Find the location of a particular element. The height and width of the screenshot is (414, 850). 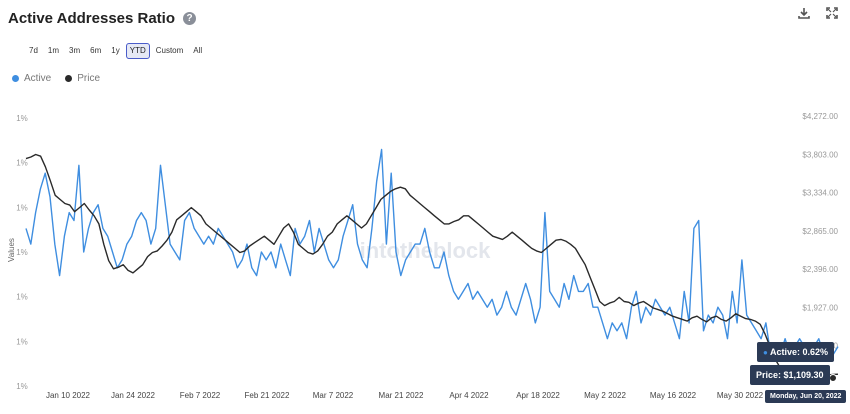

download-icon is located at coordinates (804, 13).